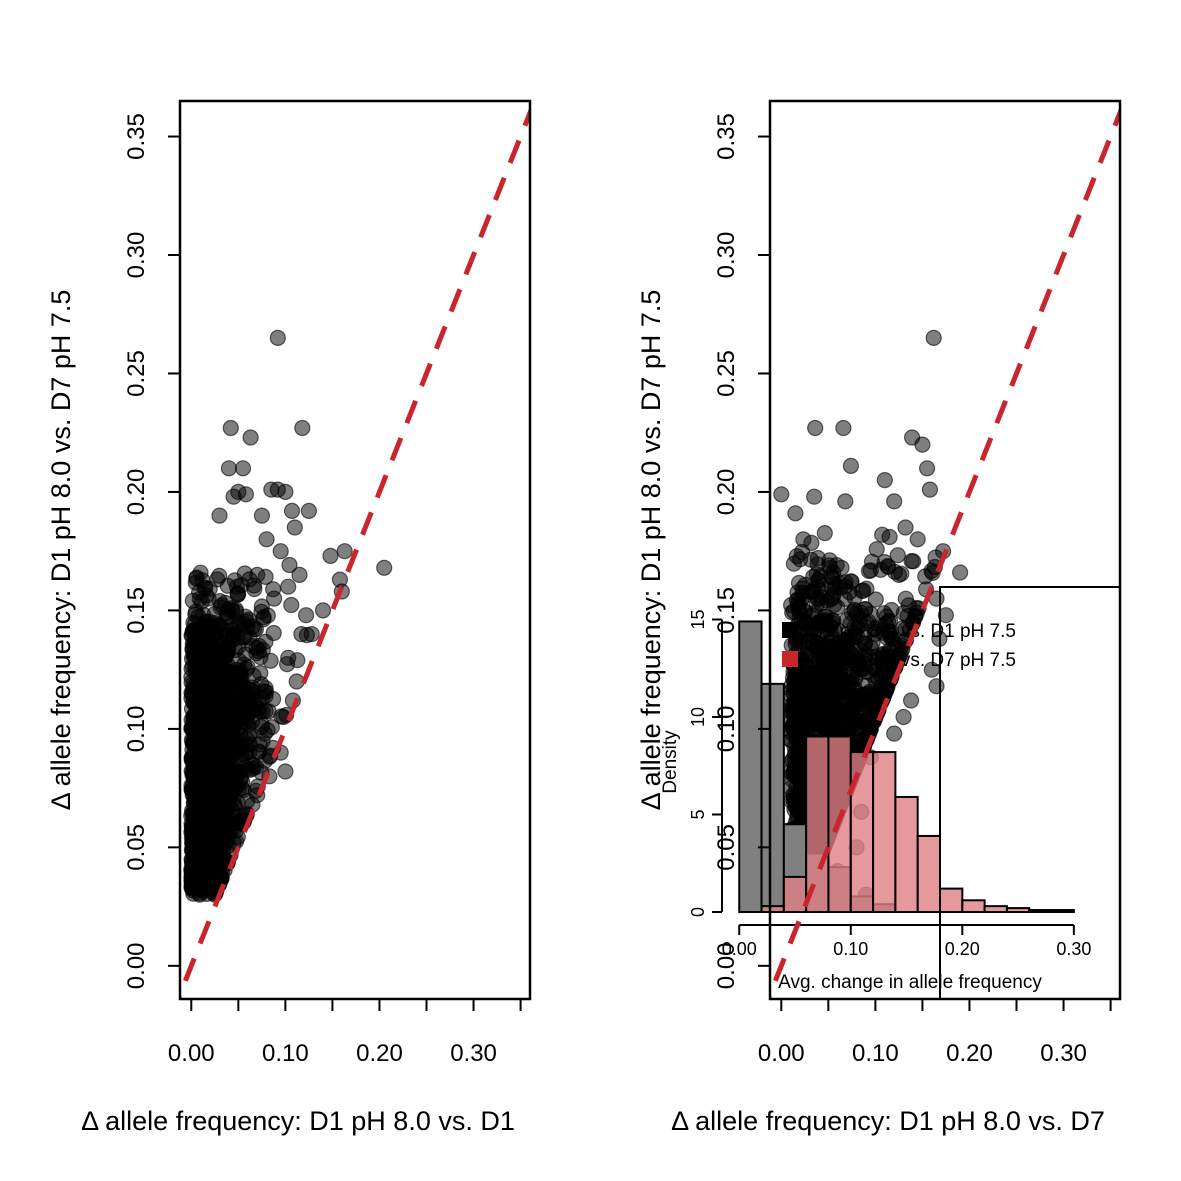 This screenshot has height=1181, width=1181. What do you see at coordinates (136, 373) in the screenshot?
I see `left-y-tick-label: 0.25` at bounding box center [136, 373].